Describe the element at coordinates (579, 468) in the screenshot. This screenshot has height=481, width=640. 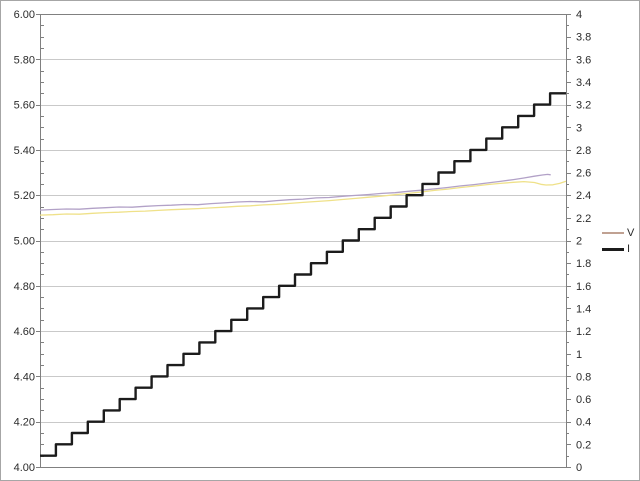
I see `right-axis-label: 0` at that location.